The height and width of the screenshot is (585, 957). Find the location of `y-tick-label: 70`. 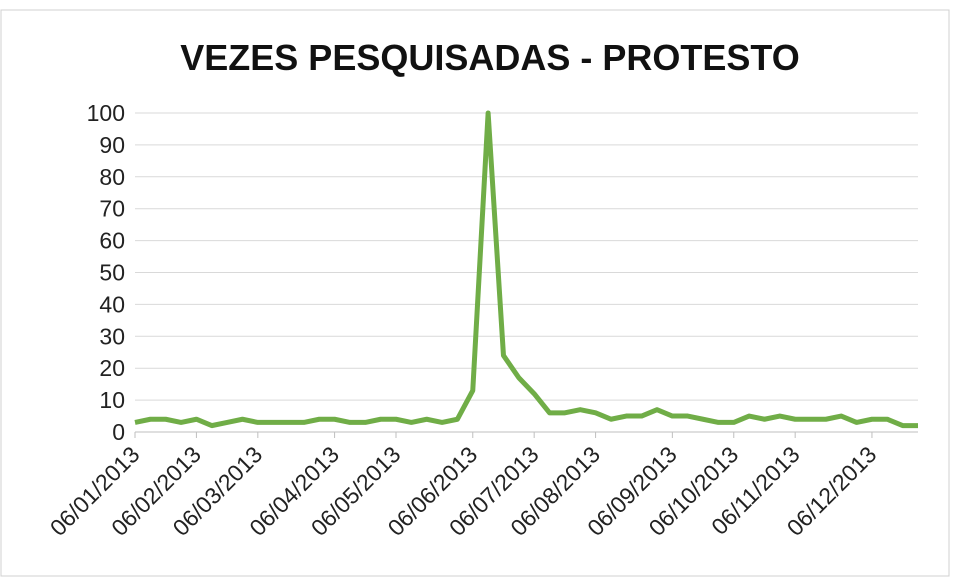

y-tick-label: 70 is located at coordinates (112, 209).